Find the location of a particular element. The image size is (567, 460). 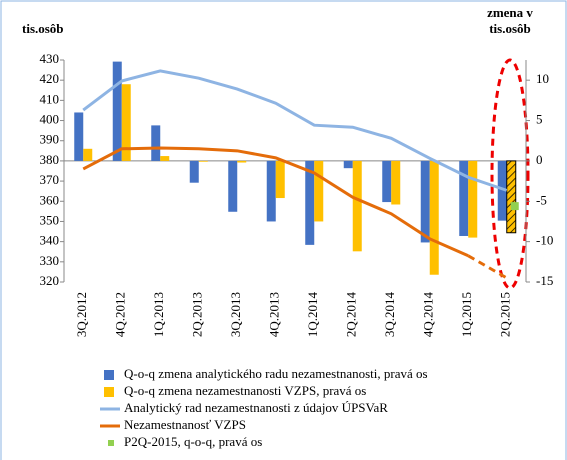

y2-tick-label: -15 is located at coordinates (544, 280).